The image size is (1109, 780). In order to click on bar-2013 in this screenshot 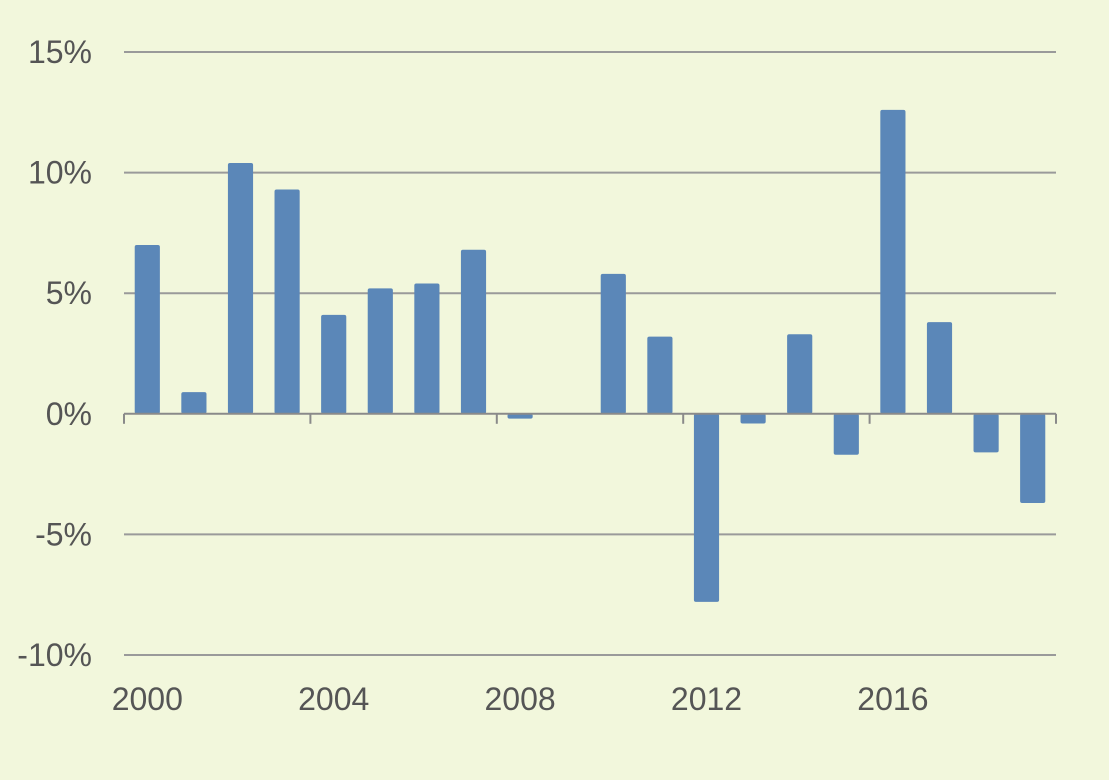, I will do `click(753, 418)`.